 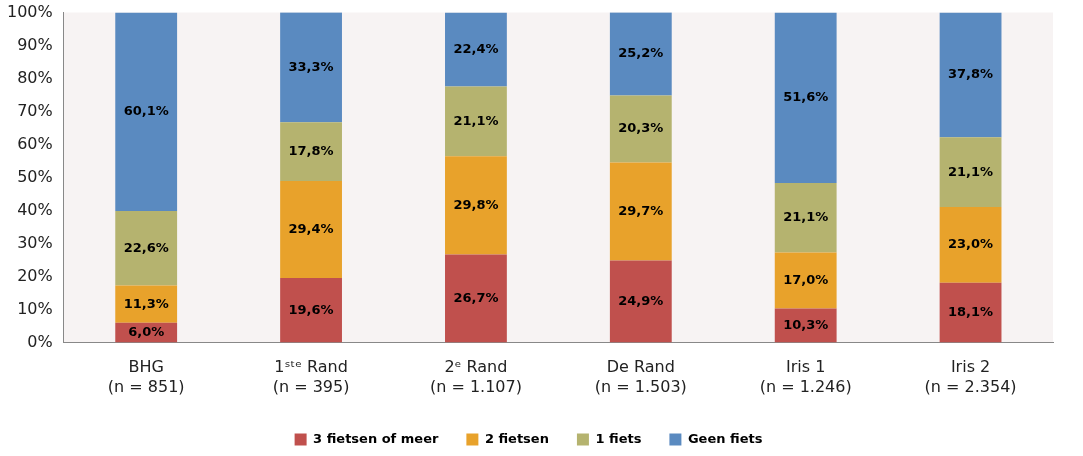 I want to click on data-label: 29,8%, so click(x=476, y=204).